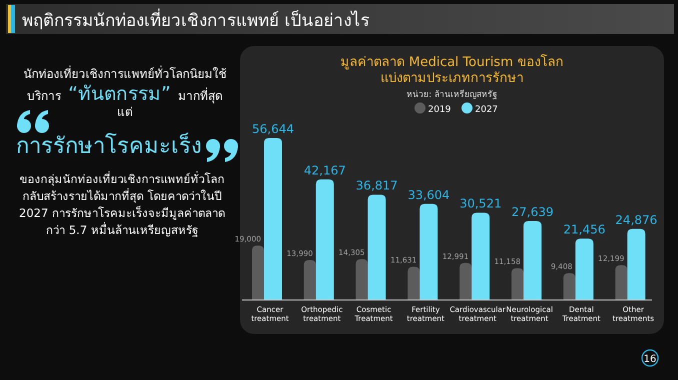 Image resolution: width=678 pixels, height=380 pixels. What do you see at coordinates (125, 112) in the screenshot?
I see `text: แต่` at bounding box center [125, 112].